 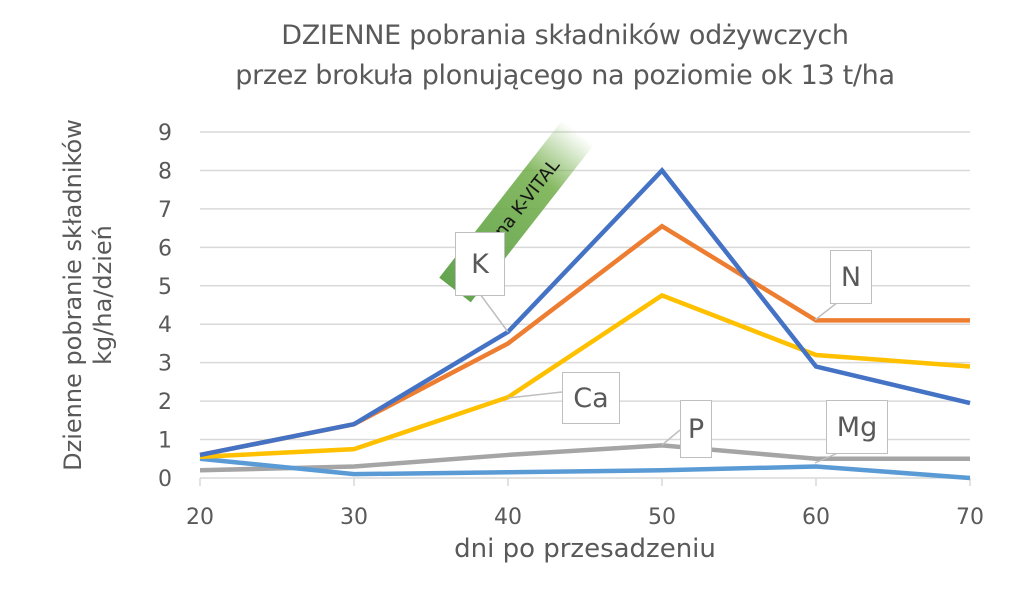 What do you see at coordinates (165, 402) in the screenshot?
I see `y-tick-label: 2` at bounding box center [165, 402].